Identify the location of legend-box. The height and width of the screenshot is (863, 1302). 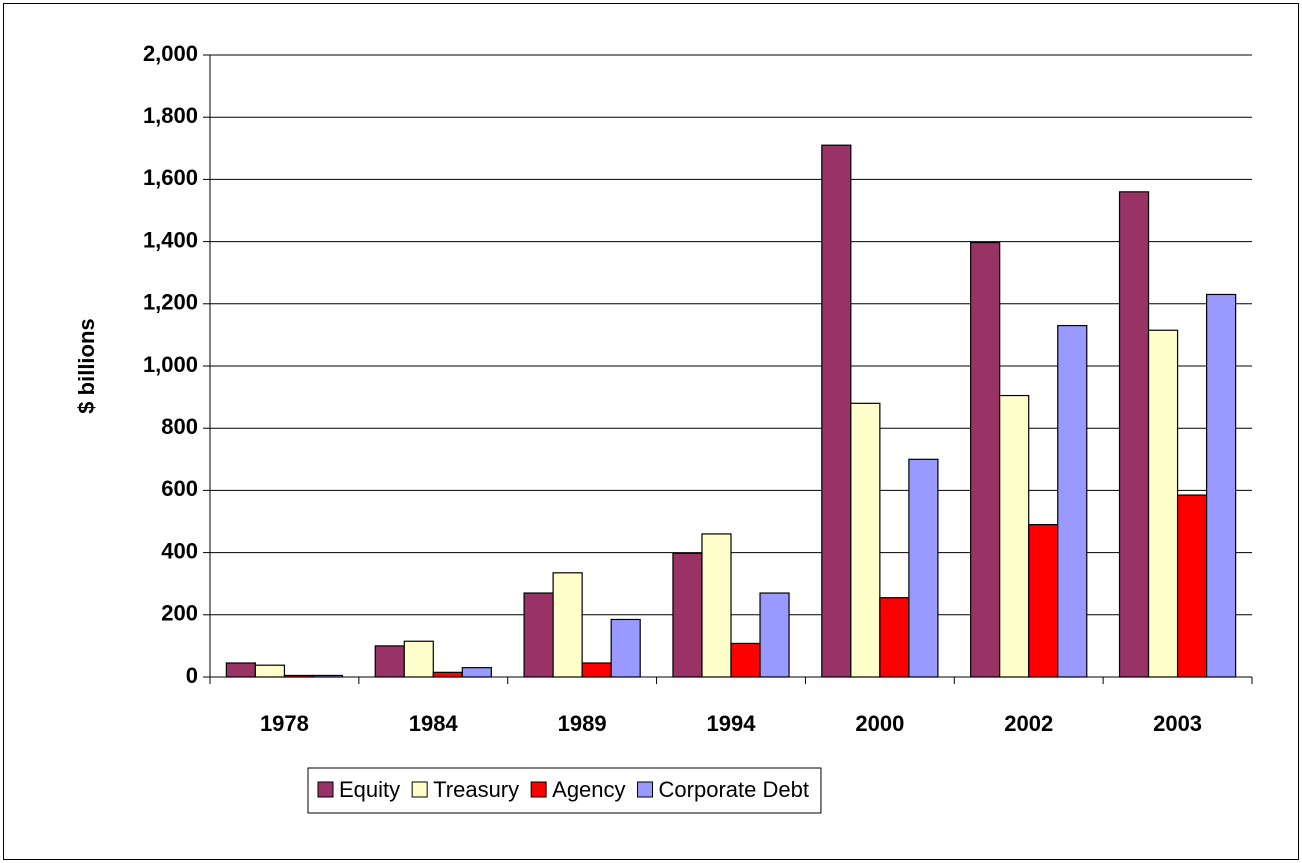
(564, 790).